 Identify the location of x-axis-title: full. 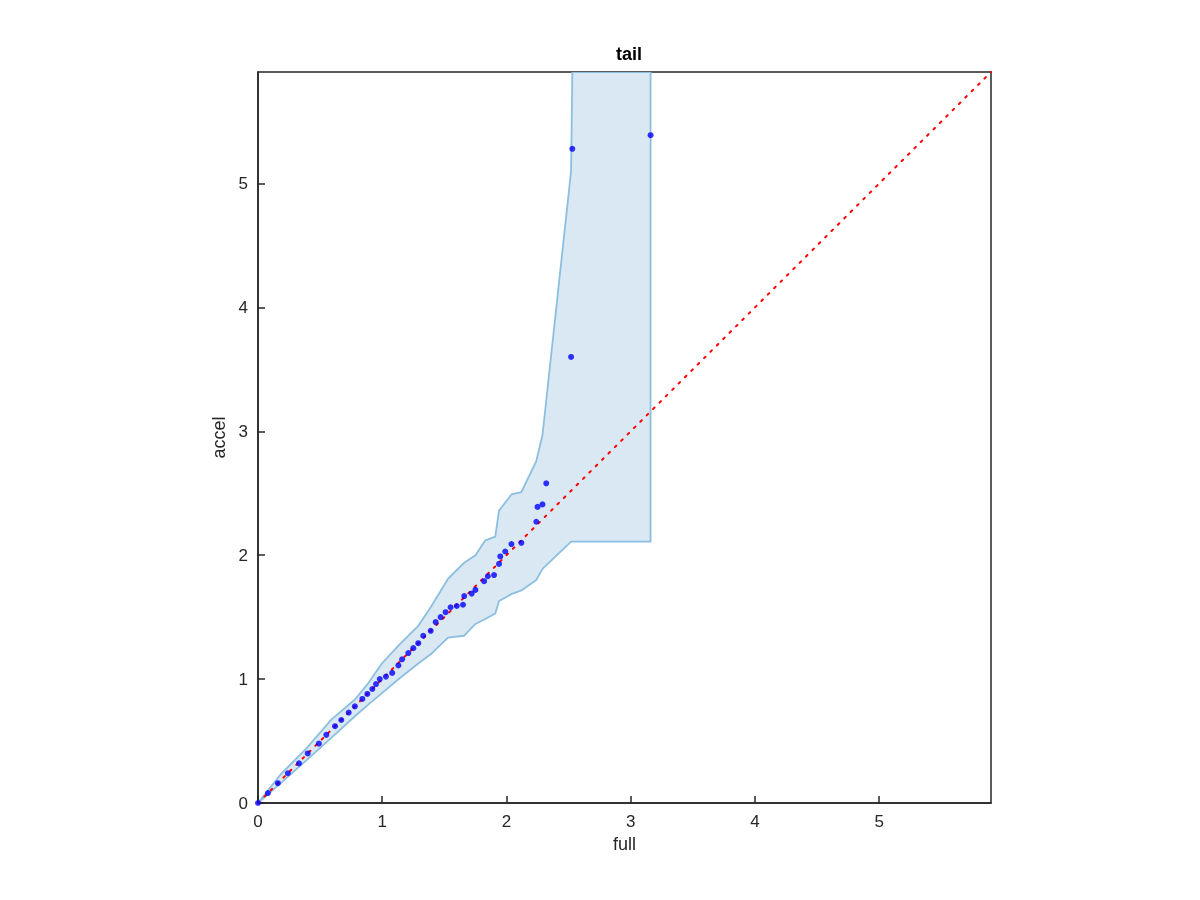
(624, 843).